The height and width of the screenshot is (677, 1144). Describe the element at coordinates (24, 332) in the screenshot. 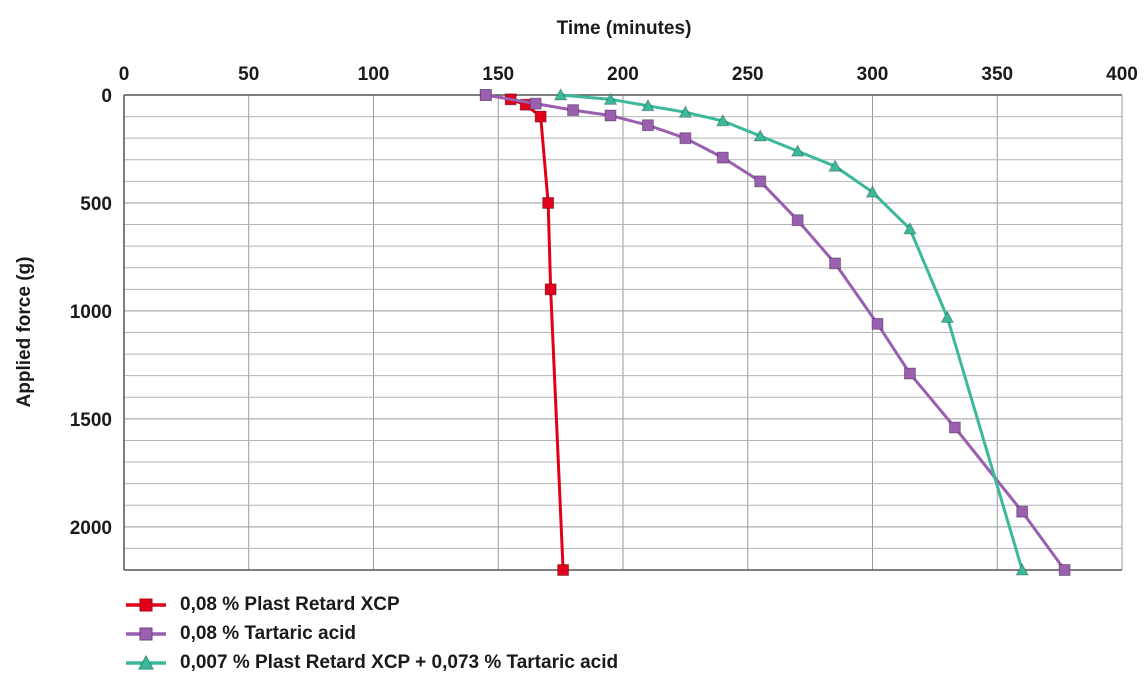

I see `y-axis-title: Applied force (g)` at that location.